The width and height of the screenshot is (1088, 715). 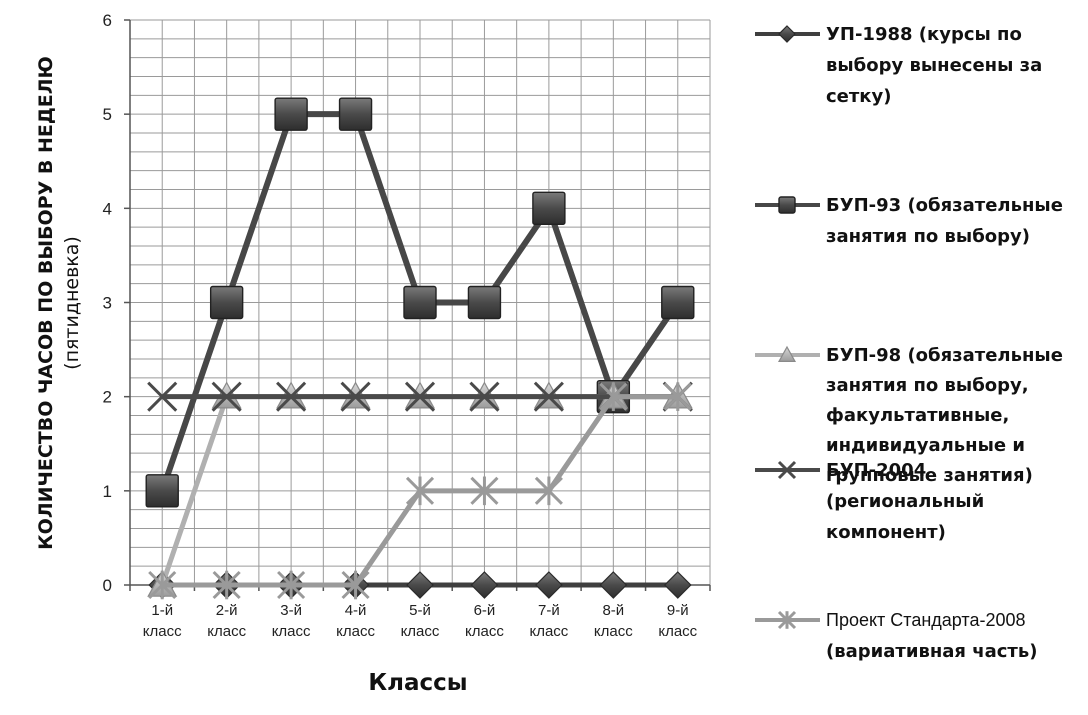 What do you see at coordinates (72, 303) in the screenshot?
I see `y-axis-sublabel: (пятидневка)` at bounding box center [72, 303].